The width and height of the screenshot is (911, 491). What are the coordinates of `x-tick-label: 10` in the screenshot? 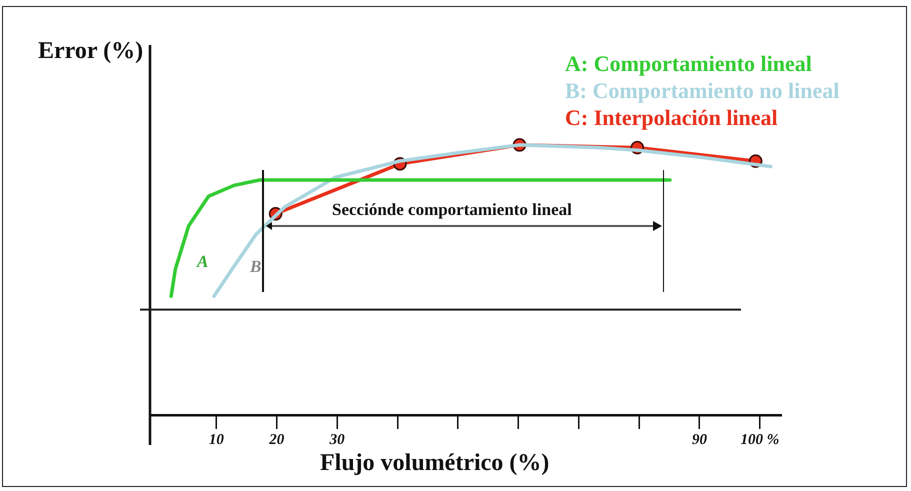 It's located at (216, 440).